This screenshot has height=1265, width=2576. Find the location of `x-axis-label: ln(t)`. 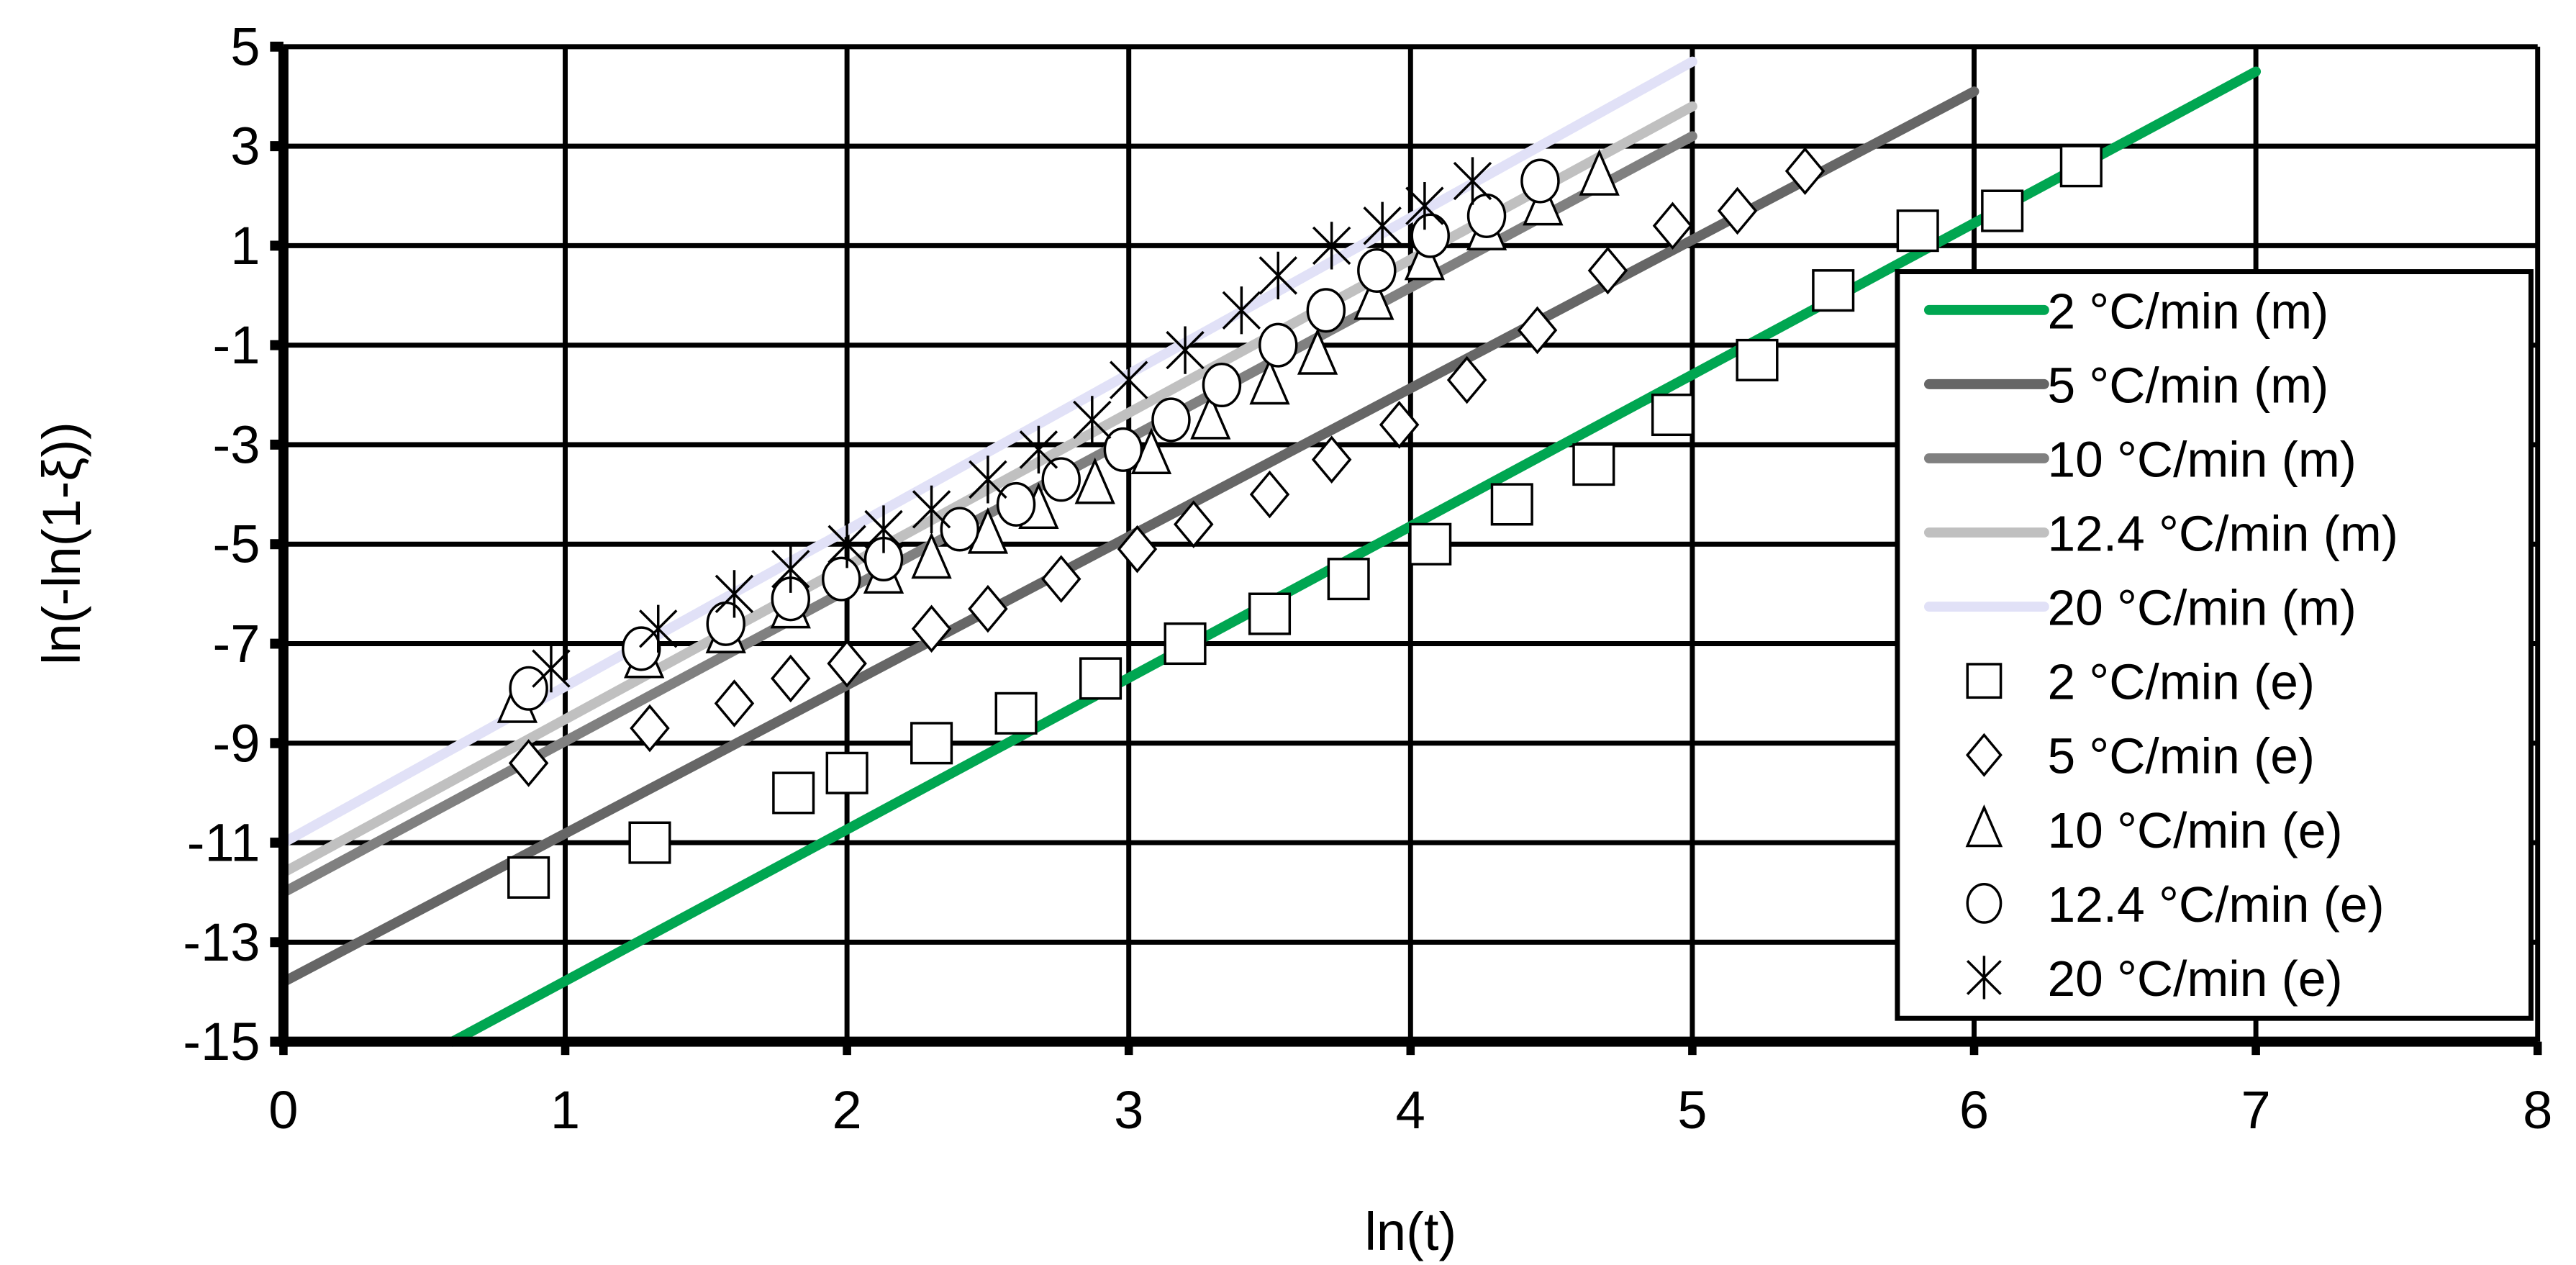

x-axis-label: ln(t) is located at coordinates (1410, 1231).